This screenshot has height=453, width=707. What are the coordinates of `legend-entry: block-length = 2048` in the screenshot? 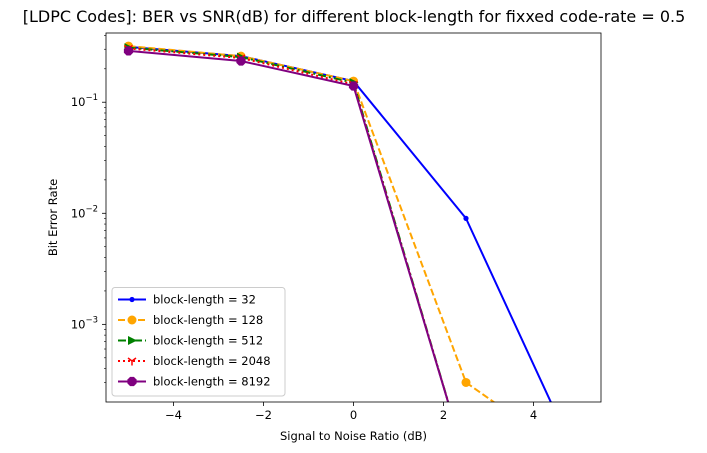 It's located at (194, 361).